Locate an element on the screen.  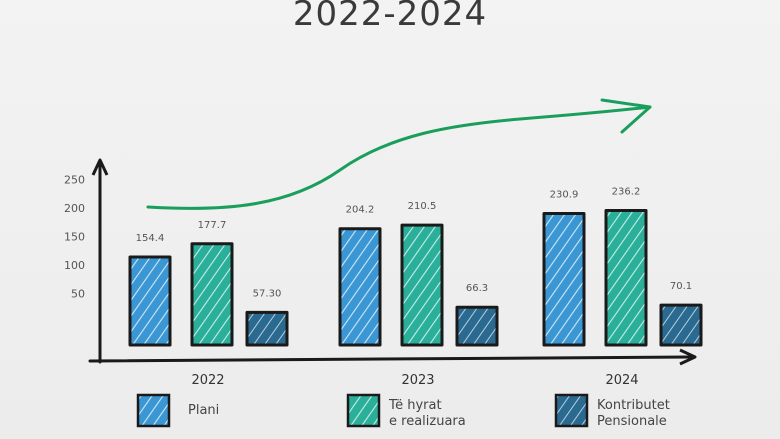
y-tick-label: 50 is located at coordinates (78, 294).